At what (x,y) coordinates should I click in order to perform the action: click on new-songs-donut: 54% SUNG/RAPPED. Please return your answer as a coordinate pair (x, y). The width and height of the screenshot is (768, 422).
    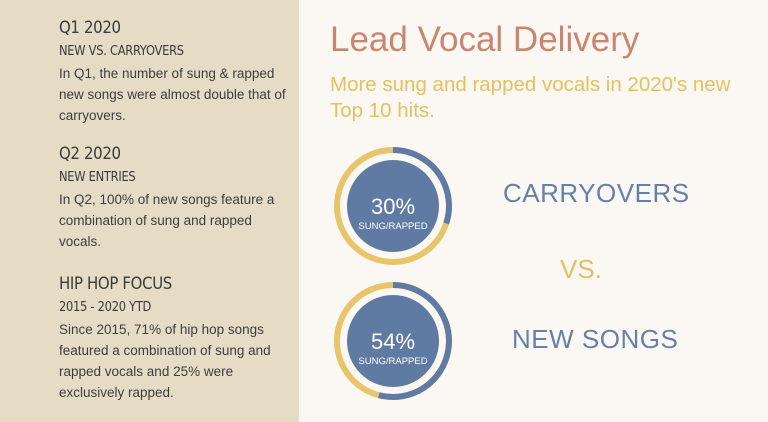
    Looking at the image, I should click on (393, 341).